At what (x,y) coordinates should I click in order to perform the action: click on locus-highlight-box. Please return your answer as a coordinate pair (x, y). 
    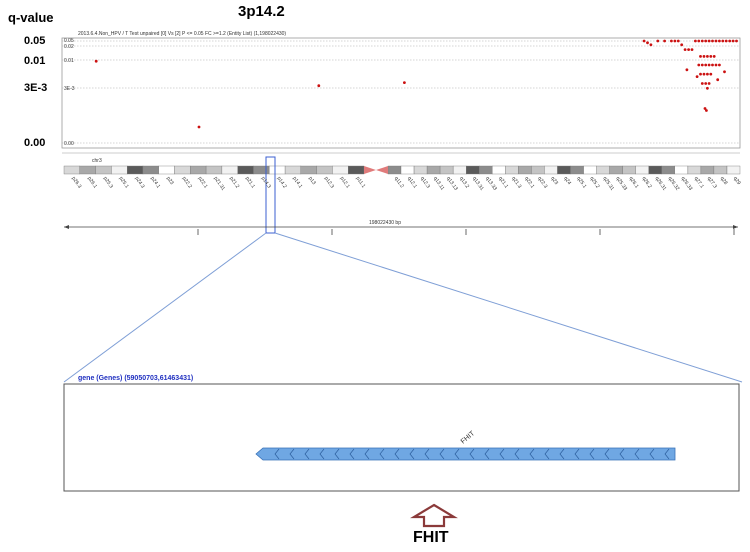
    Looking at the image, I should click on (270, 195).